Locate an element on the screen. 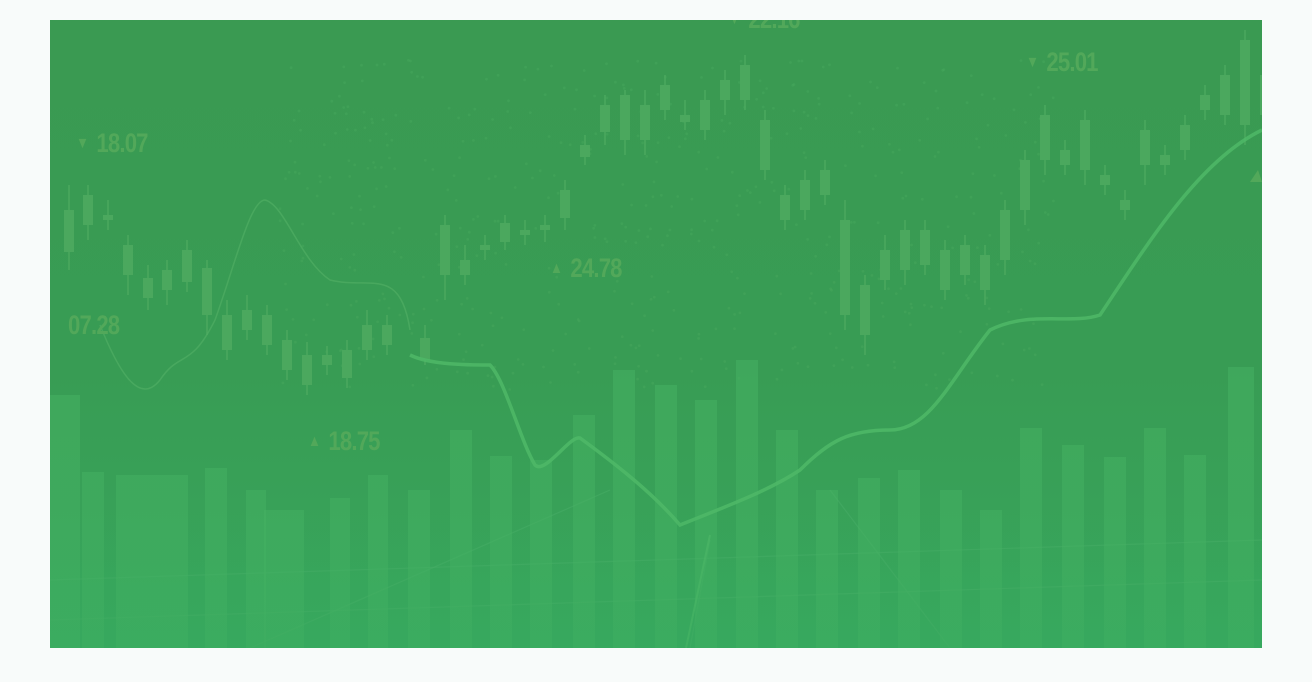 This screenshot has width=1312, height=682. floor-line is located at coordinates (890, 568).